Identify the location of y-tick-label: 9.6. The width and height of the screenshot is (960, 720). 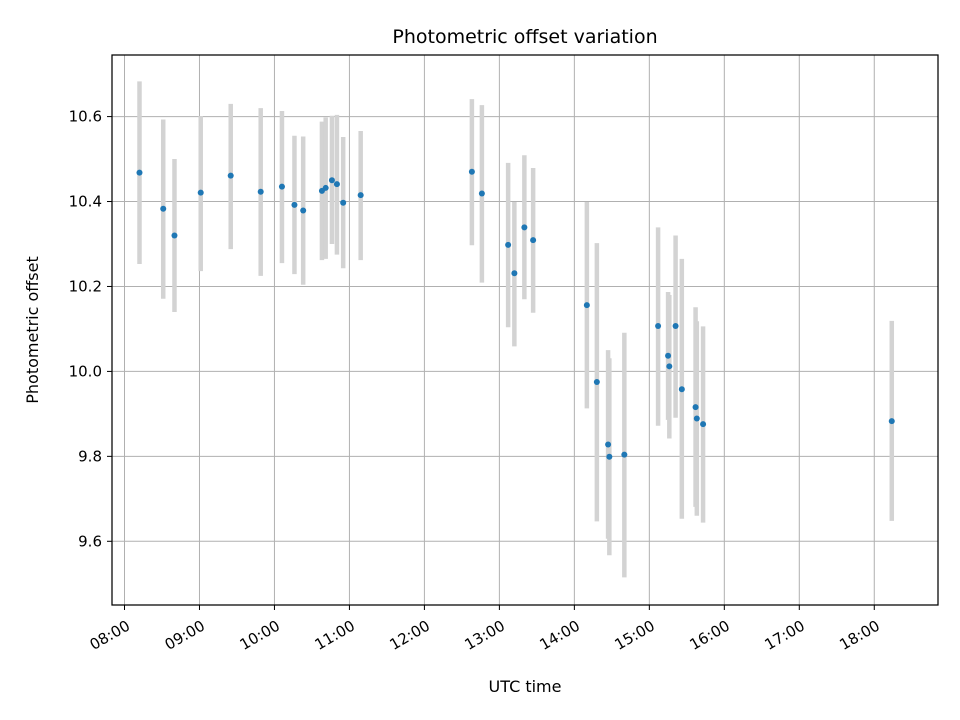
(90, 541).